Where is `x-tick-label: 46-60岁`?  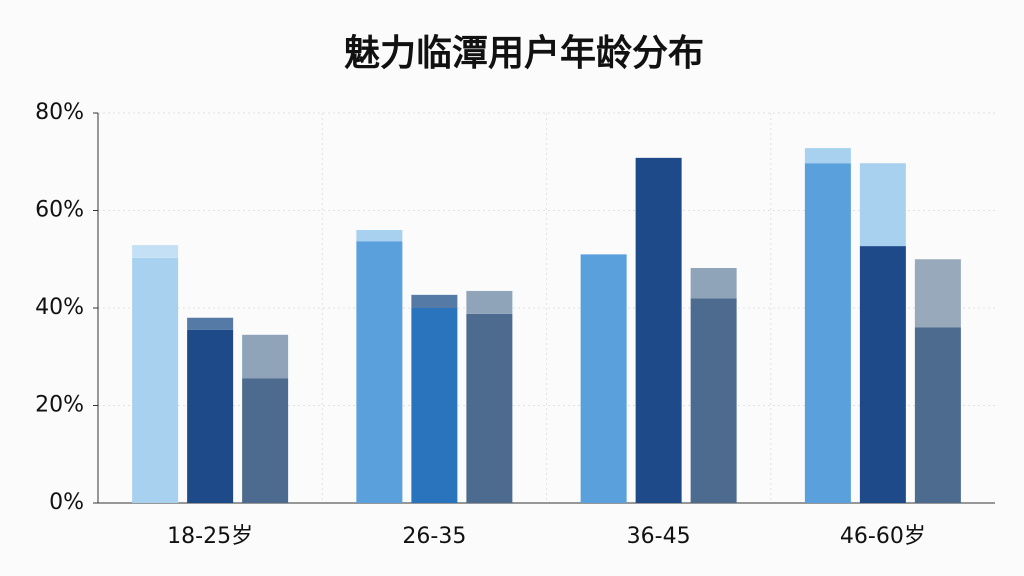 x-tick-label: 46-60岁 is located at coordinates (883, 536).